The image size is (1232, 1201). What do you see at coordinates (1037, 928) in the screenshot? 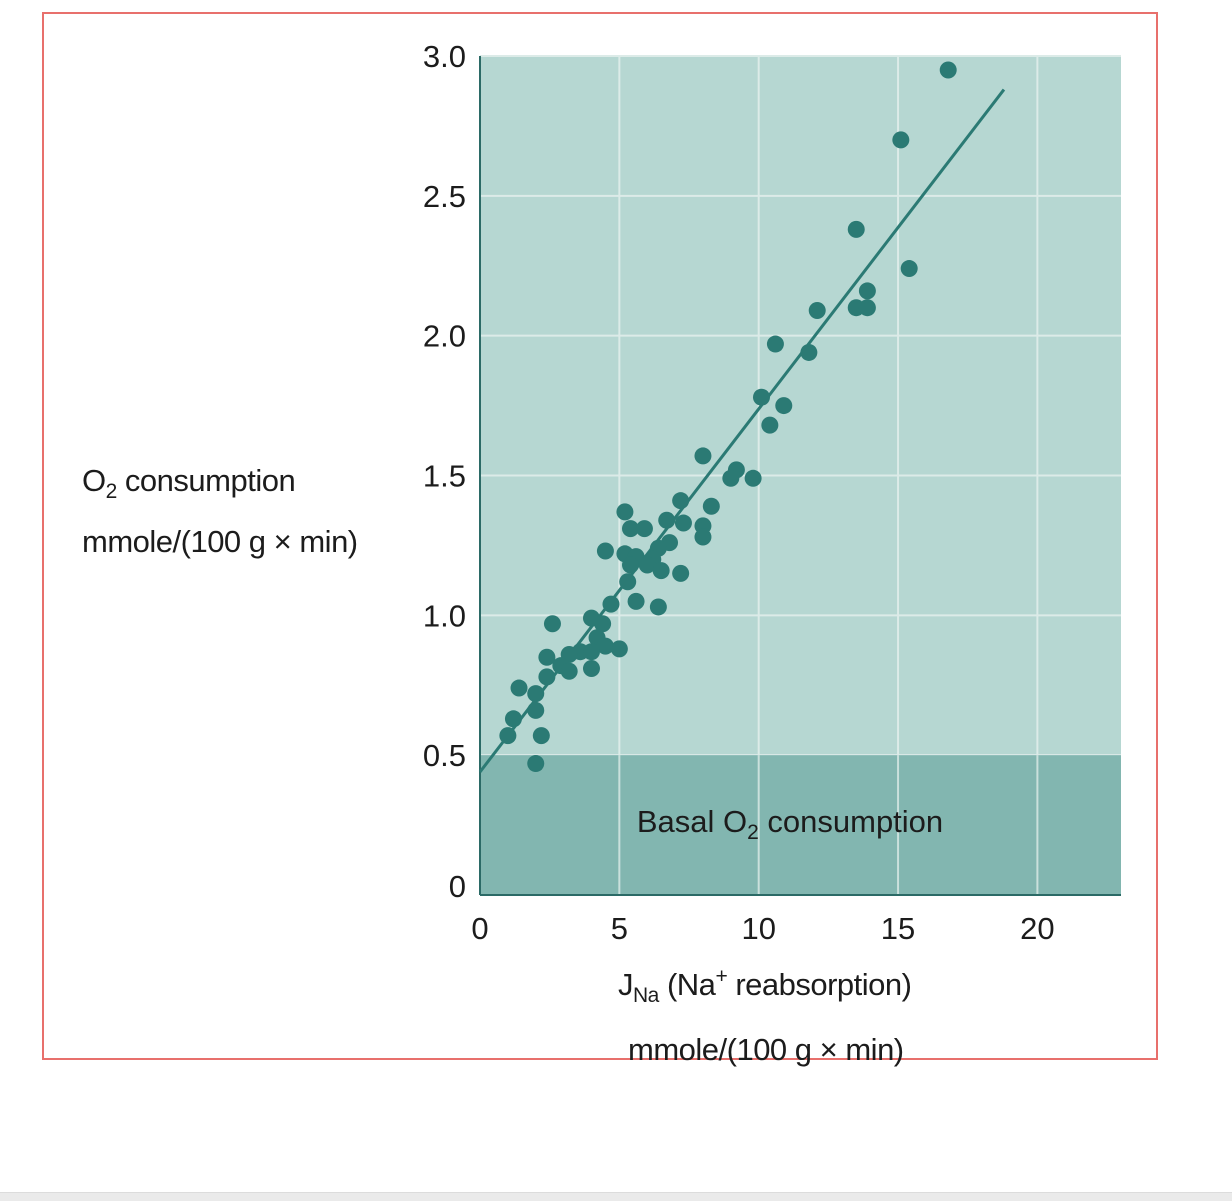
I see `x-tick-label: 20` at bounding box center [1037, 928].